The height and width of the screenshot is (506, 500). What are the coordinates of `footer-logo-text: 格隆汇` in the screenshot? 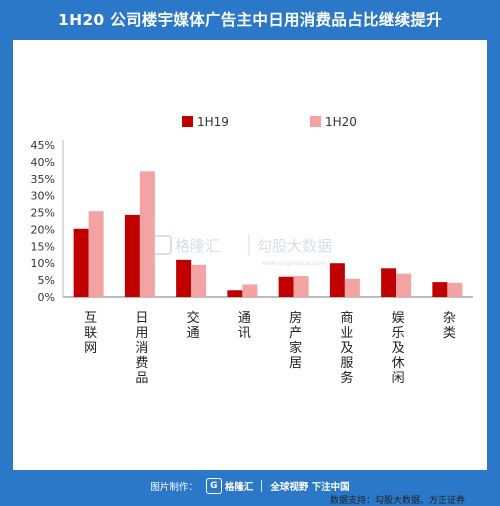 It's located at (239, 487).